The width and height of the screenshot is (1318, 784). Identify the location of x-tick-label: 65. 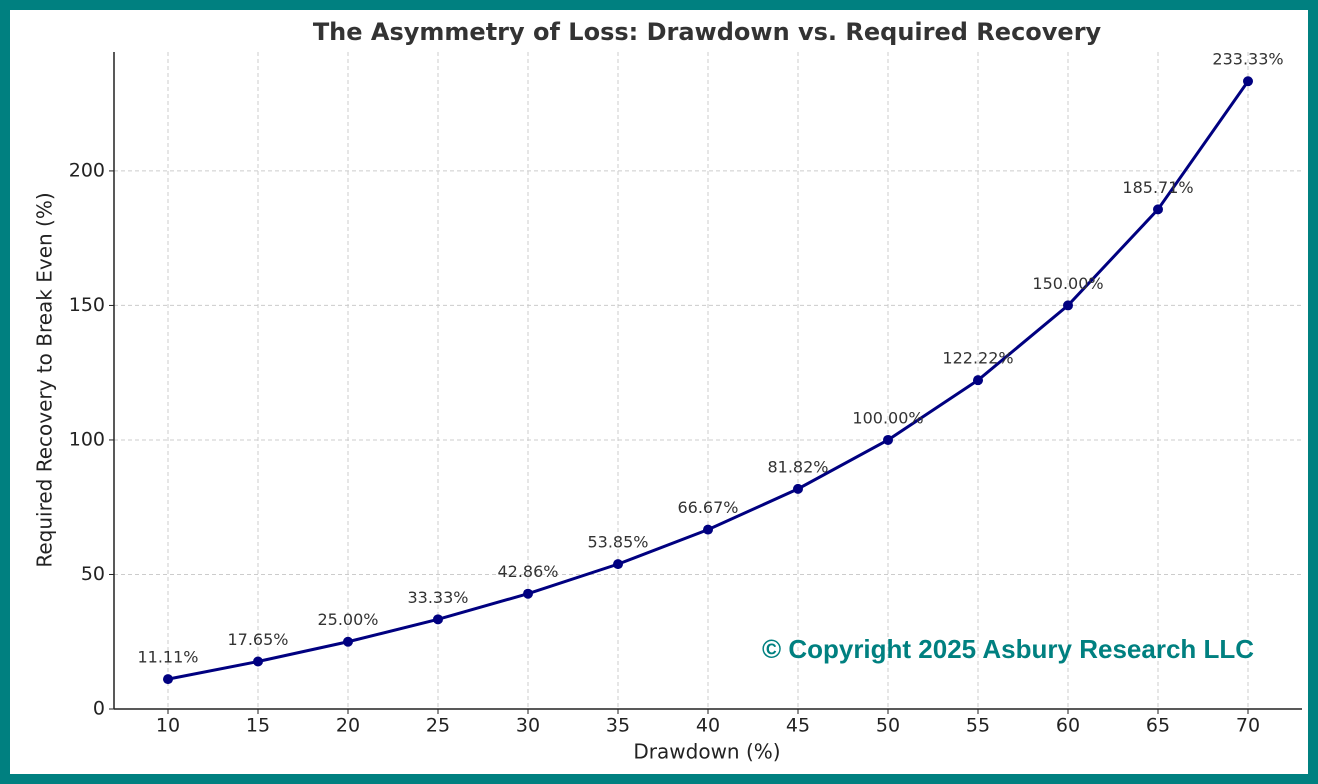
(1158, 726).